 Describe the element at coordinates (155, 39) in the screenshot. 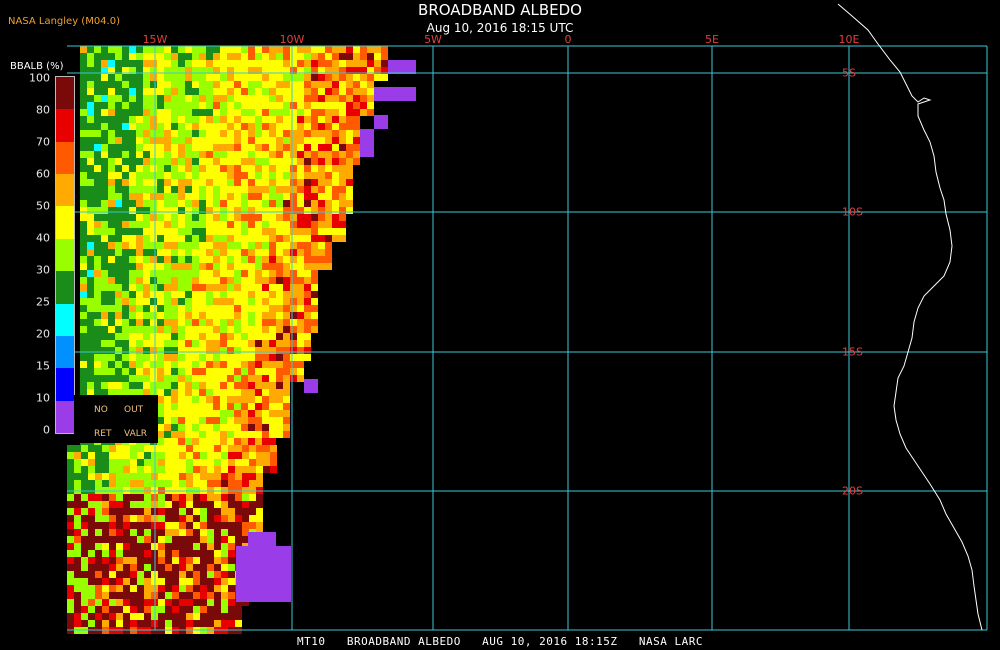

I see `lon-label-15w: 15W` at that location.